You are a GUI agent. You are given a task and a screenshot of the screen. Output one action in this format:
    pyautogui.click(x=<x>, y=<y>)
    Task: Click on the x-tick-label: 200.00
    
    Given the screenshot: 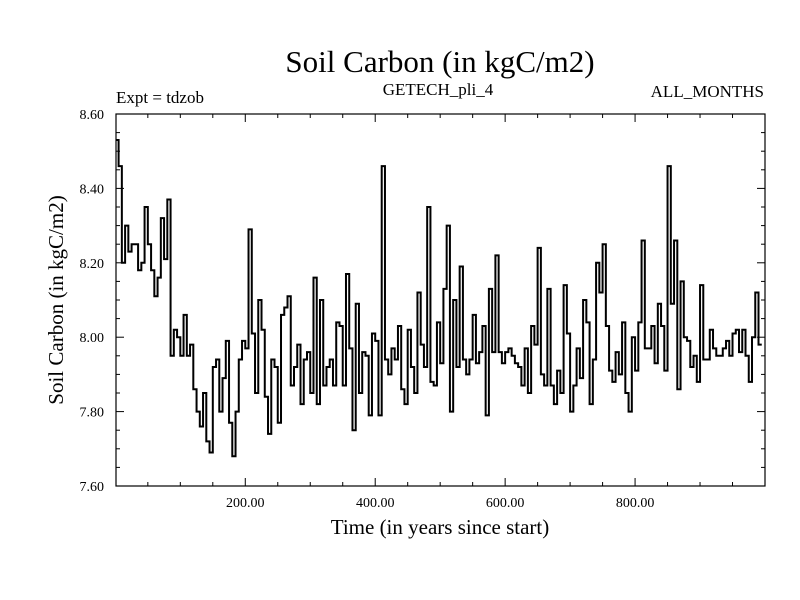 What is the action you would take?
    pyautogui.click(x=245, y=503)
    